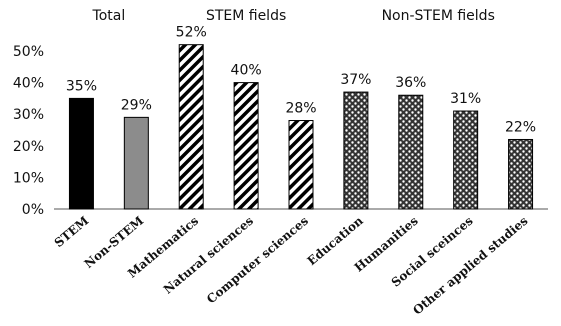 This screenshot has height=326, width=561. What do you see at coordinates (136, 105) in the screenshot?
I see `data-label: 29%` at bounding box center [136, 105].